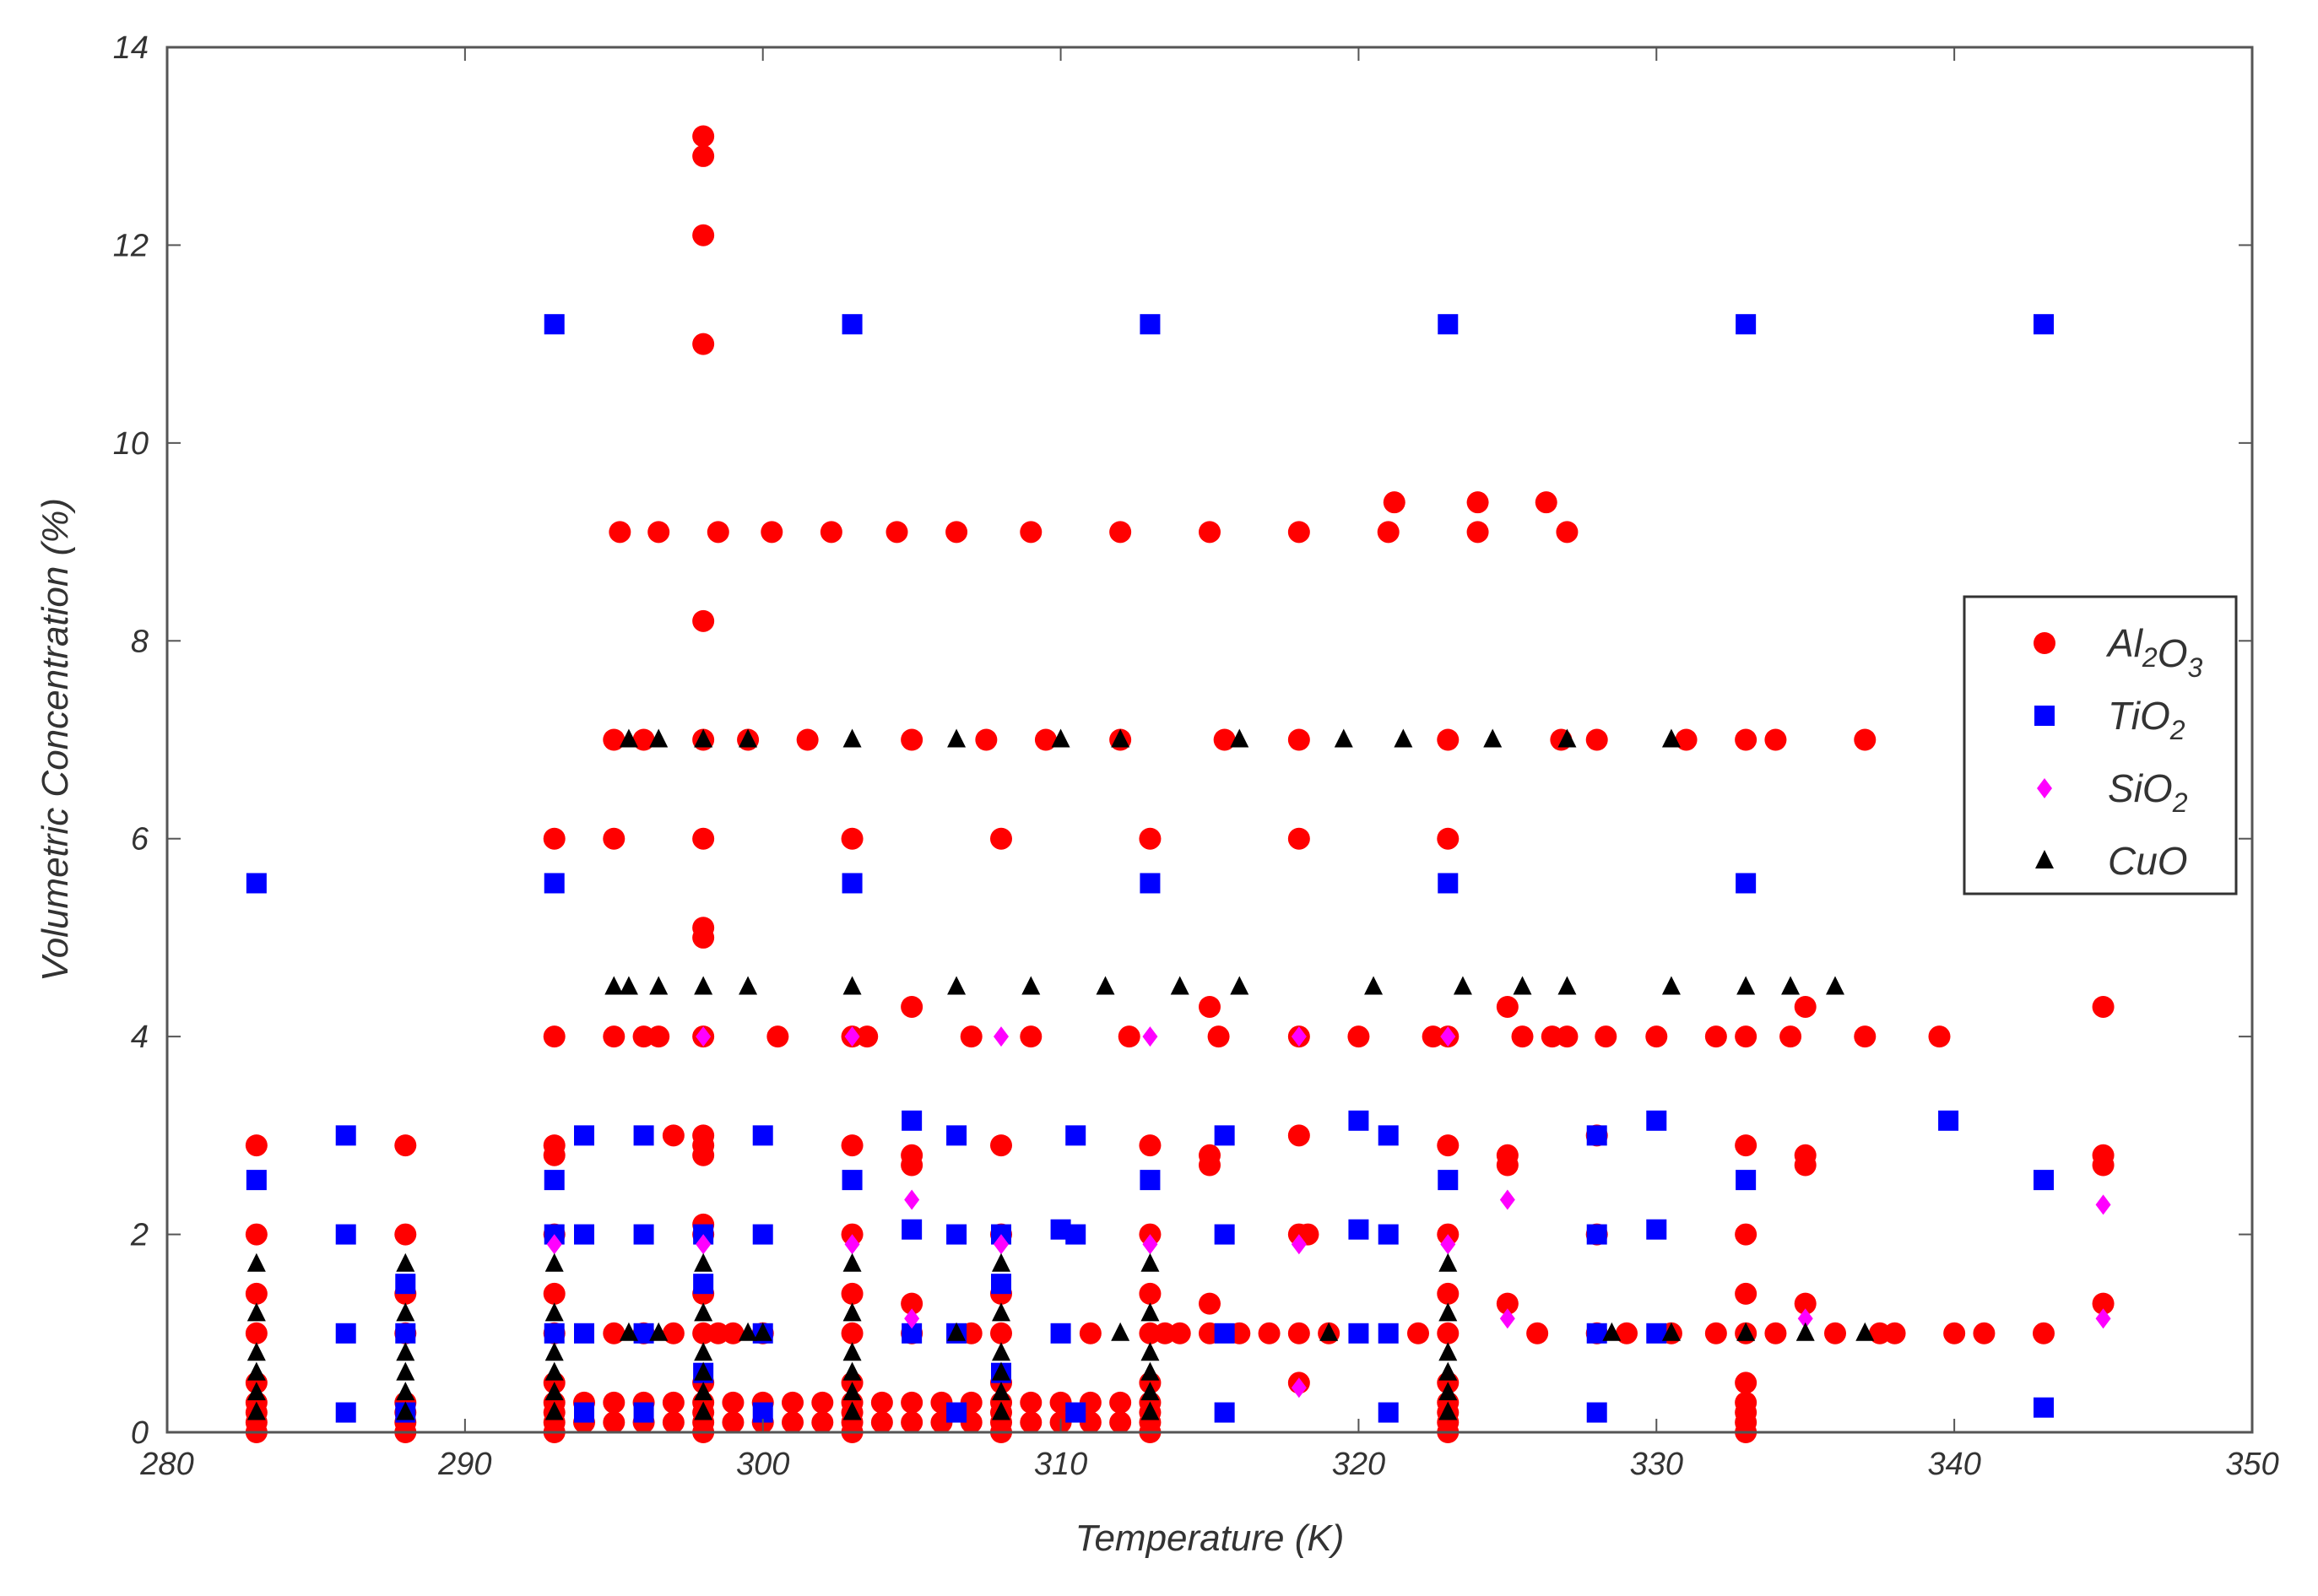 This screenshot has height=1596, width=2318. What do you see at coordinates (2146, 719) in the screenshot?
I see `legend-label-tio2: TiO2` at bounding box center [2146, 719].